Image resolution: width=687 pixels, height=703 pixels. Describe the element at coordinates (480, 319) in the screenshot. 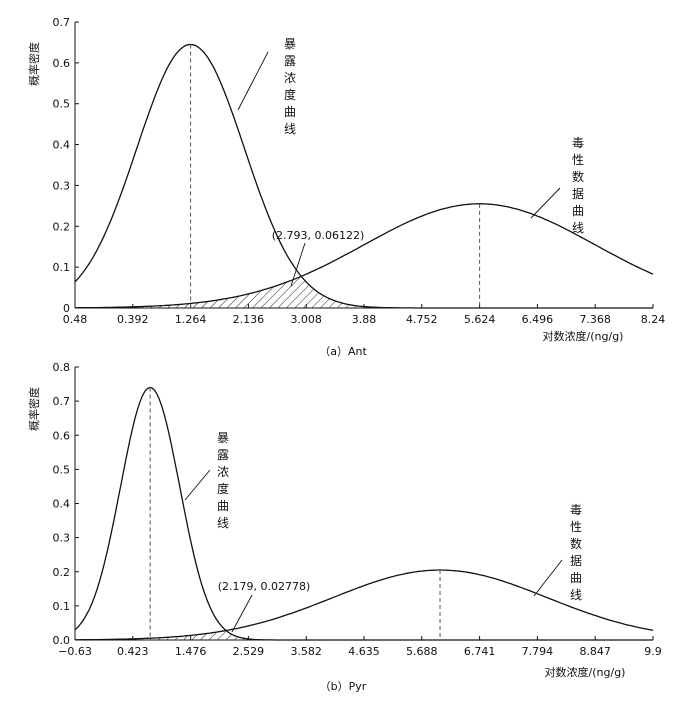

I see `x-tick-label: 5.624` at that location.